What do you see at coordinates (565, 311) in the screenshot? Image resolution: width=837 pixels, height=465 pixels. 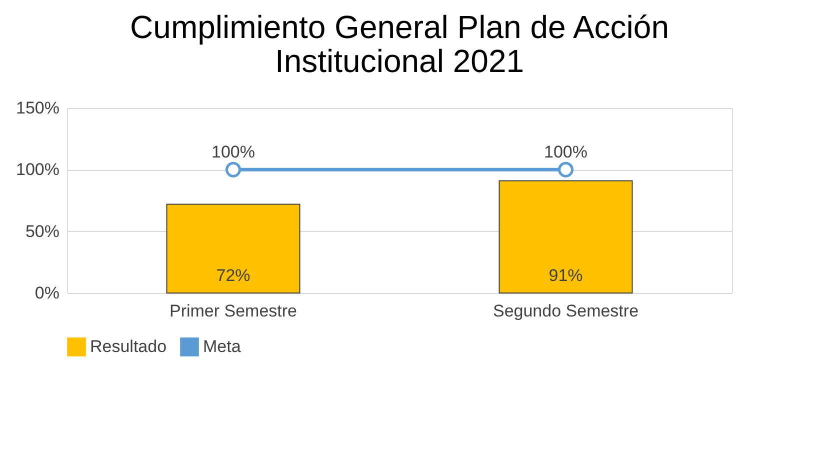 I see `x-tick-label: Segundo Semestre` at bounding box center [565, 311].